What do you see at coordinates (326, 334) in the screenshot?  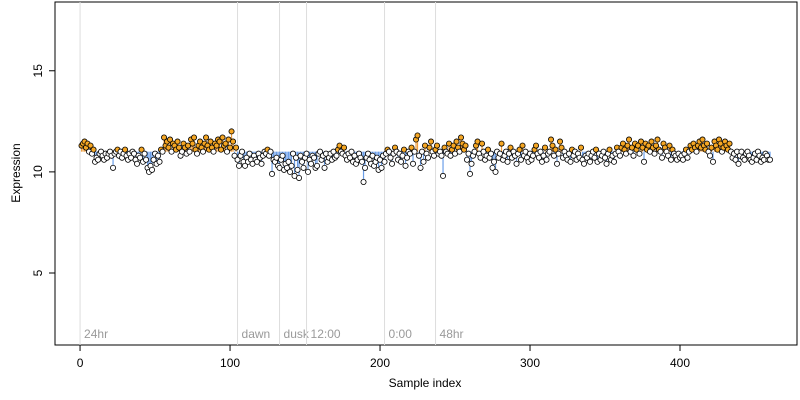 I see `guide-label: 12:00` at bounding box center [326, 334].